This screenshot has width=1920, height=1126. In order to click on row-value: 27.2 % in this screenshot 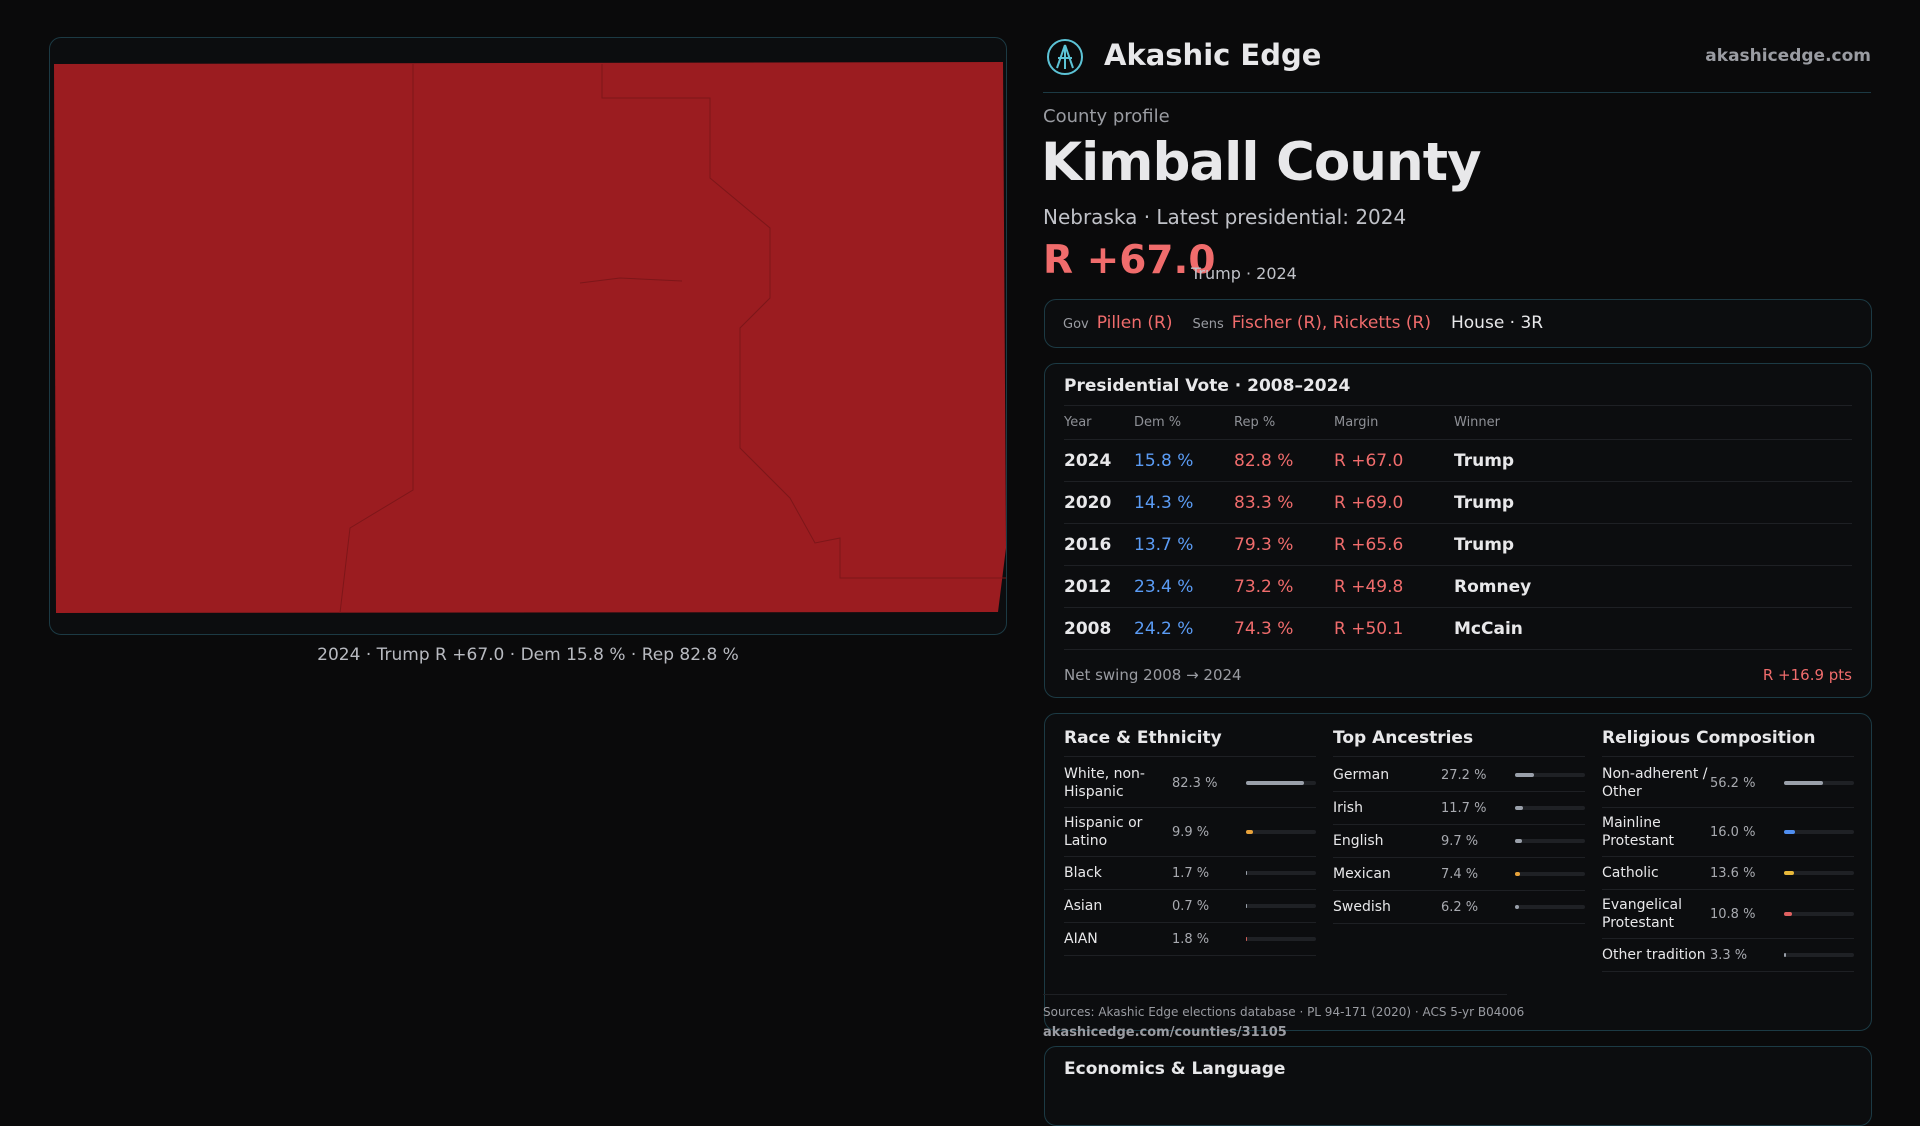, I will do `click(1464, 775)`.